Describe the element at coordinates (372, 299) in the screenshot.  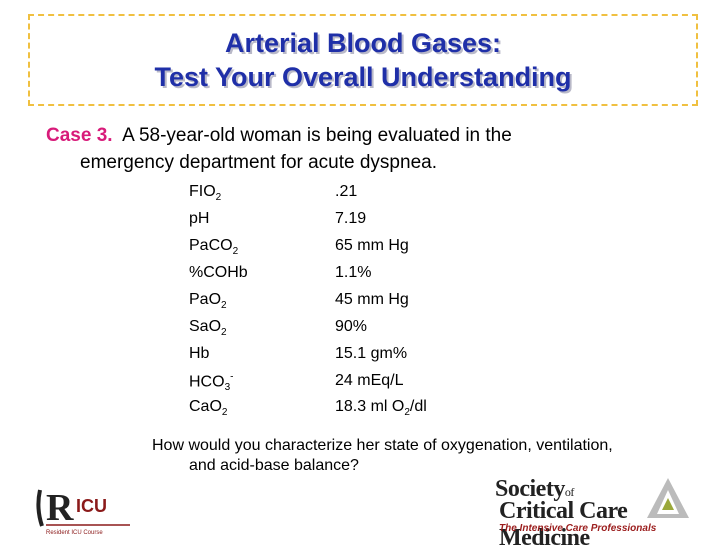
I see `lab-value: 45 mm Hg` at that location.